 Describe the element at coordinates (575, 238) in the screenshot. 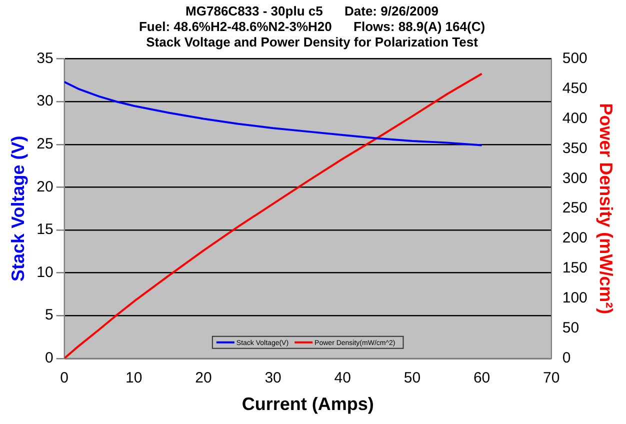

I see `y2-tick-label: 200` at that location.